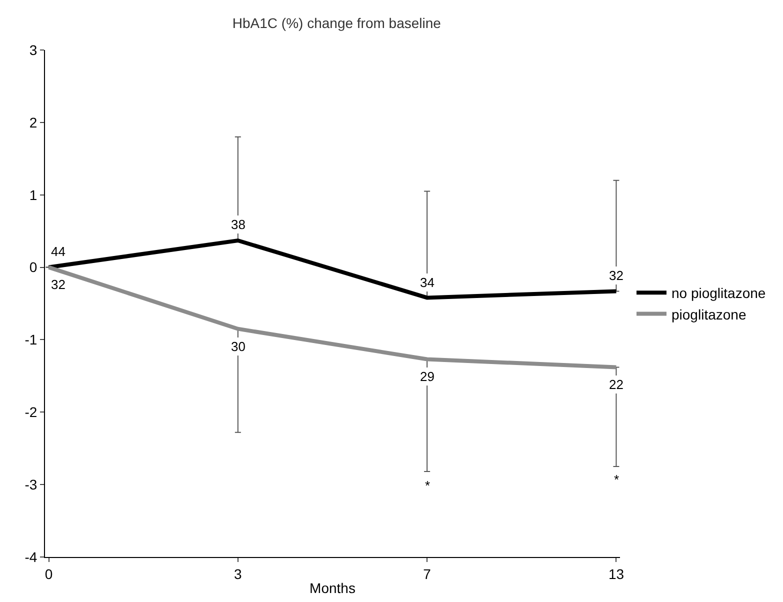  What do you see at coordinates (427, 282) in the screenshot?
I see `annotation: 34` at bounding box center [427, 282].